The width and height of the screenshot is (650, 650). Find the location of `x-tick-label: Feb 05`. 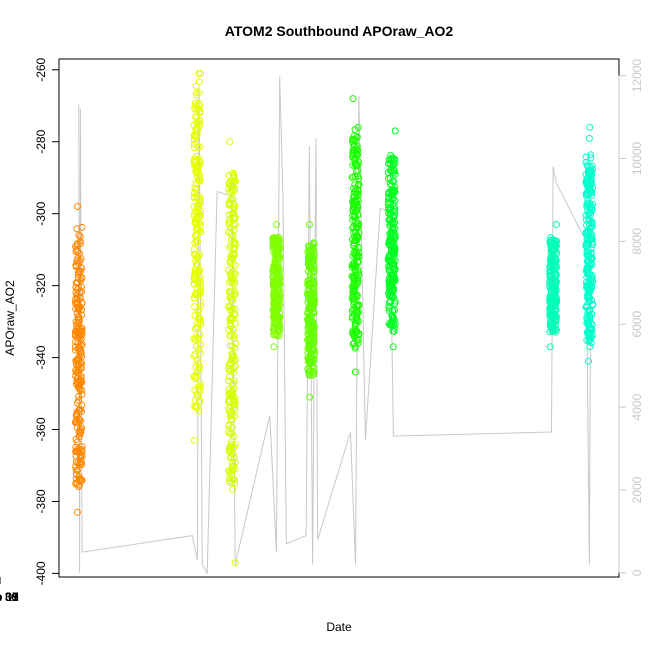

x-tick-label: Feb 05 is located at coordinates (9, 597).